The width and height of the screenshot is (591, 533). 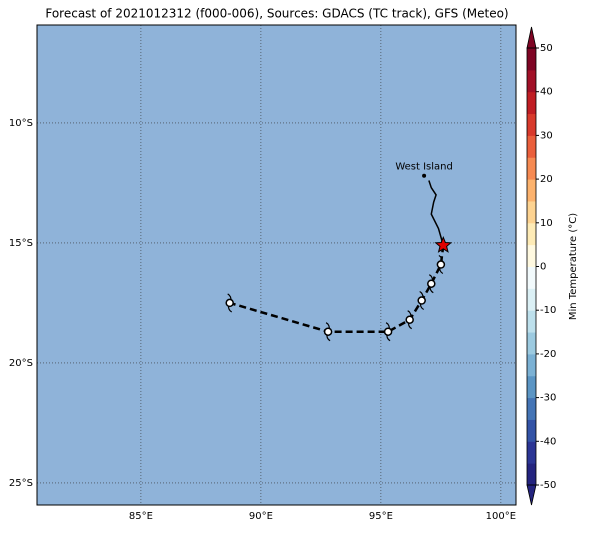 I want to click on y-tick-label: 20°S, so click(x=21, y=363).